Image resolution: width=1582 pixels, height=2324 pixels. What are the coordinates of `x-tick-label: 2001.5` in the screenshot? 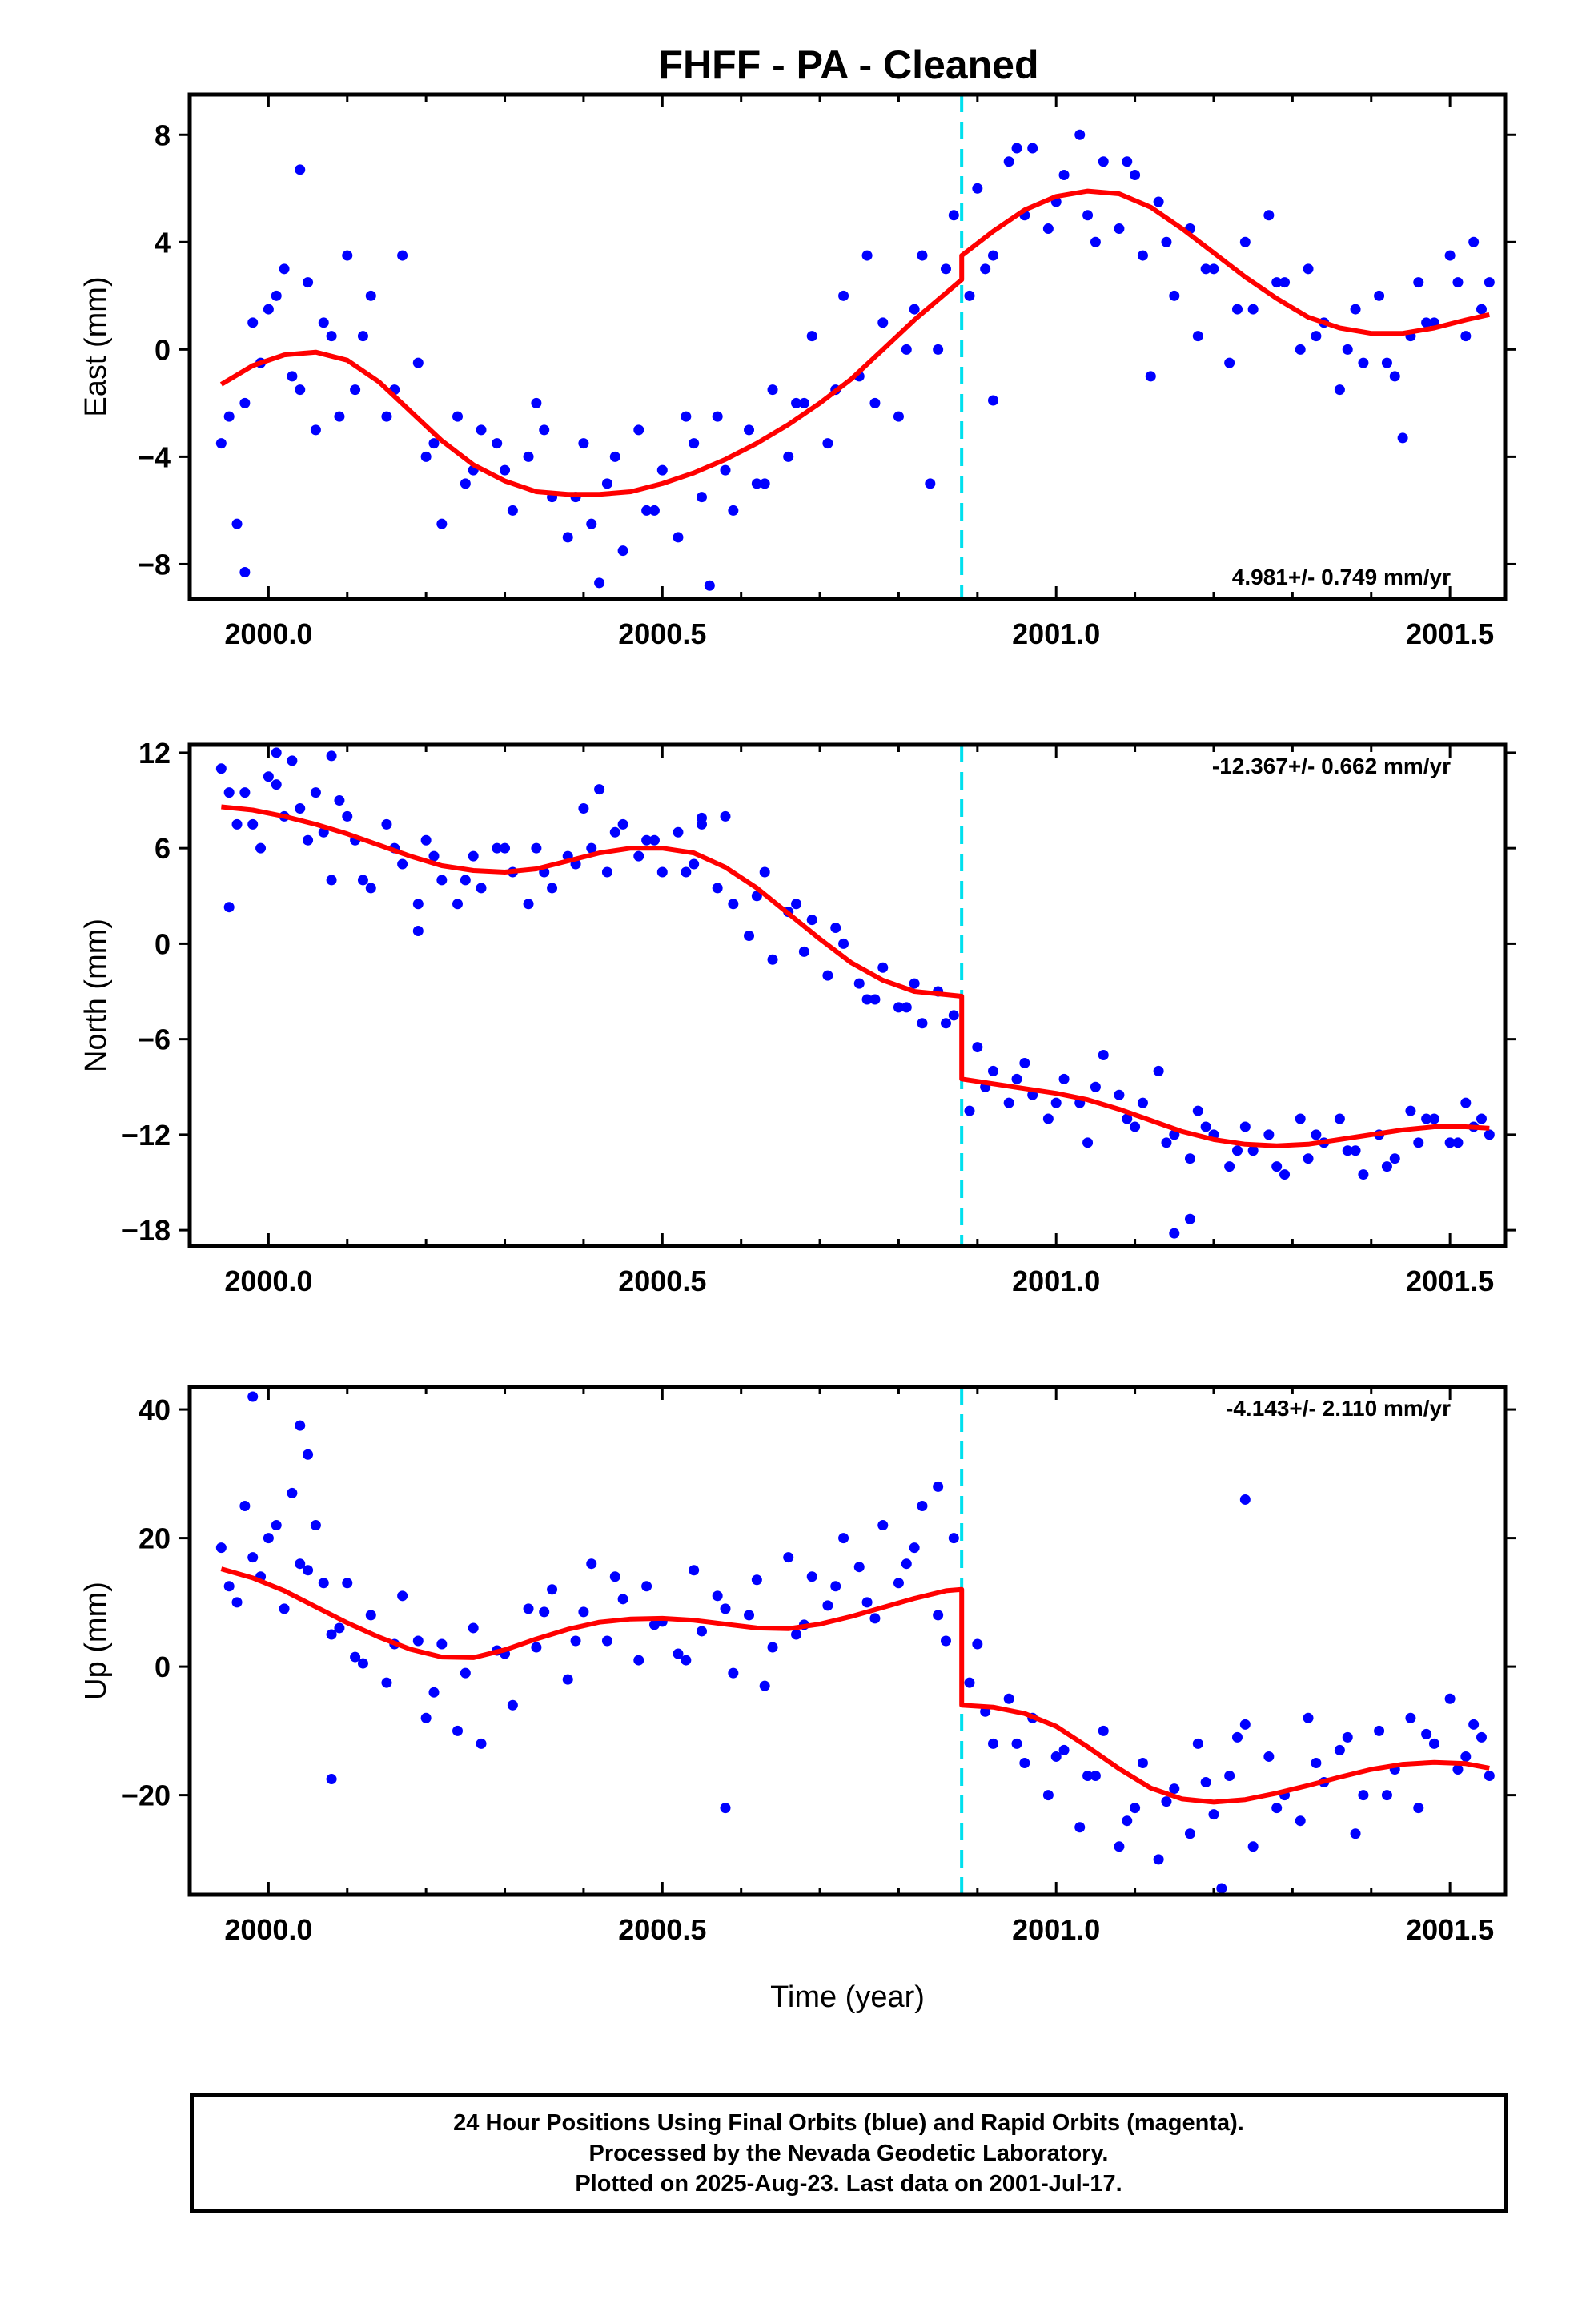 It's located at (1450, 1929).